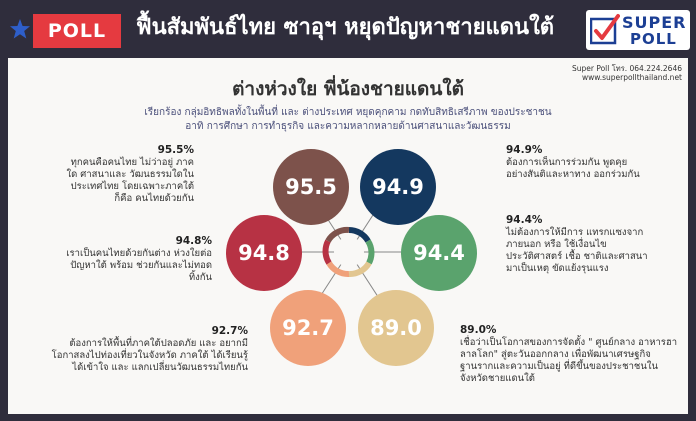  Describe the element at coordinates (311, 187) in the screenshot. I see `stat-circle: 95.5` at that location.